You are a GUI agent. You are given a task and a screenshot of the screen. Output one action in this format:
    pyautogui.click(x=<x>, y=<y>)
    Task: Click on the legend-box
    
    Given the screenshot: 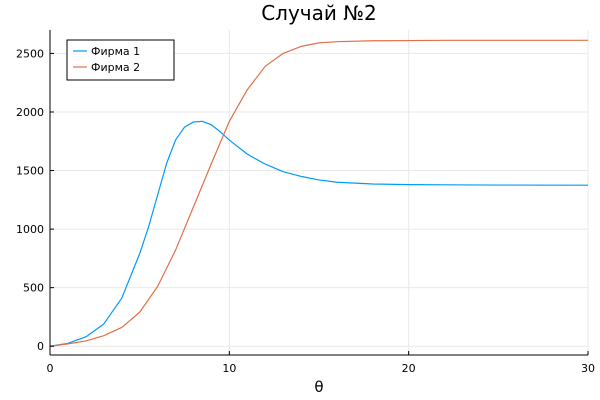 What is the action you would take?
    pyautogui.click(x=120, y=60)
    